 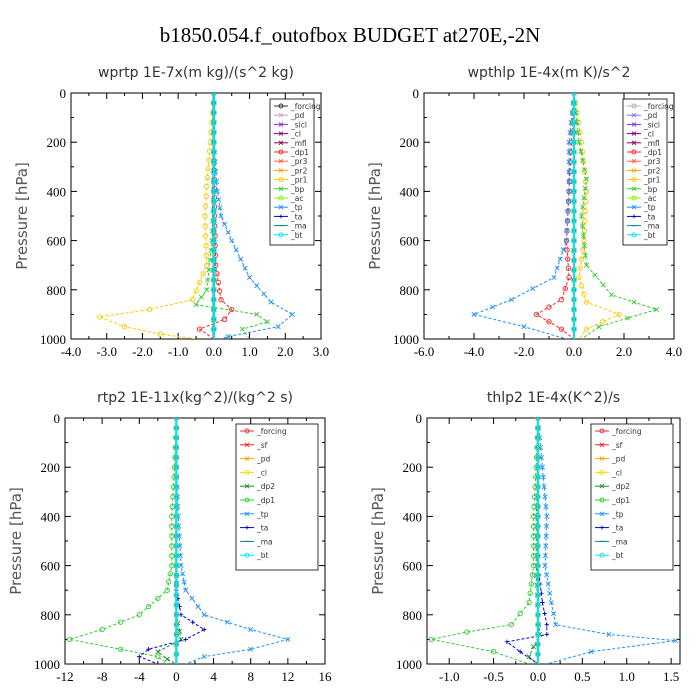 I want to click on series-line-dp2, so click(x=169, y=541).